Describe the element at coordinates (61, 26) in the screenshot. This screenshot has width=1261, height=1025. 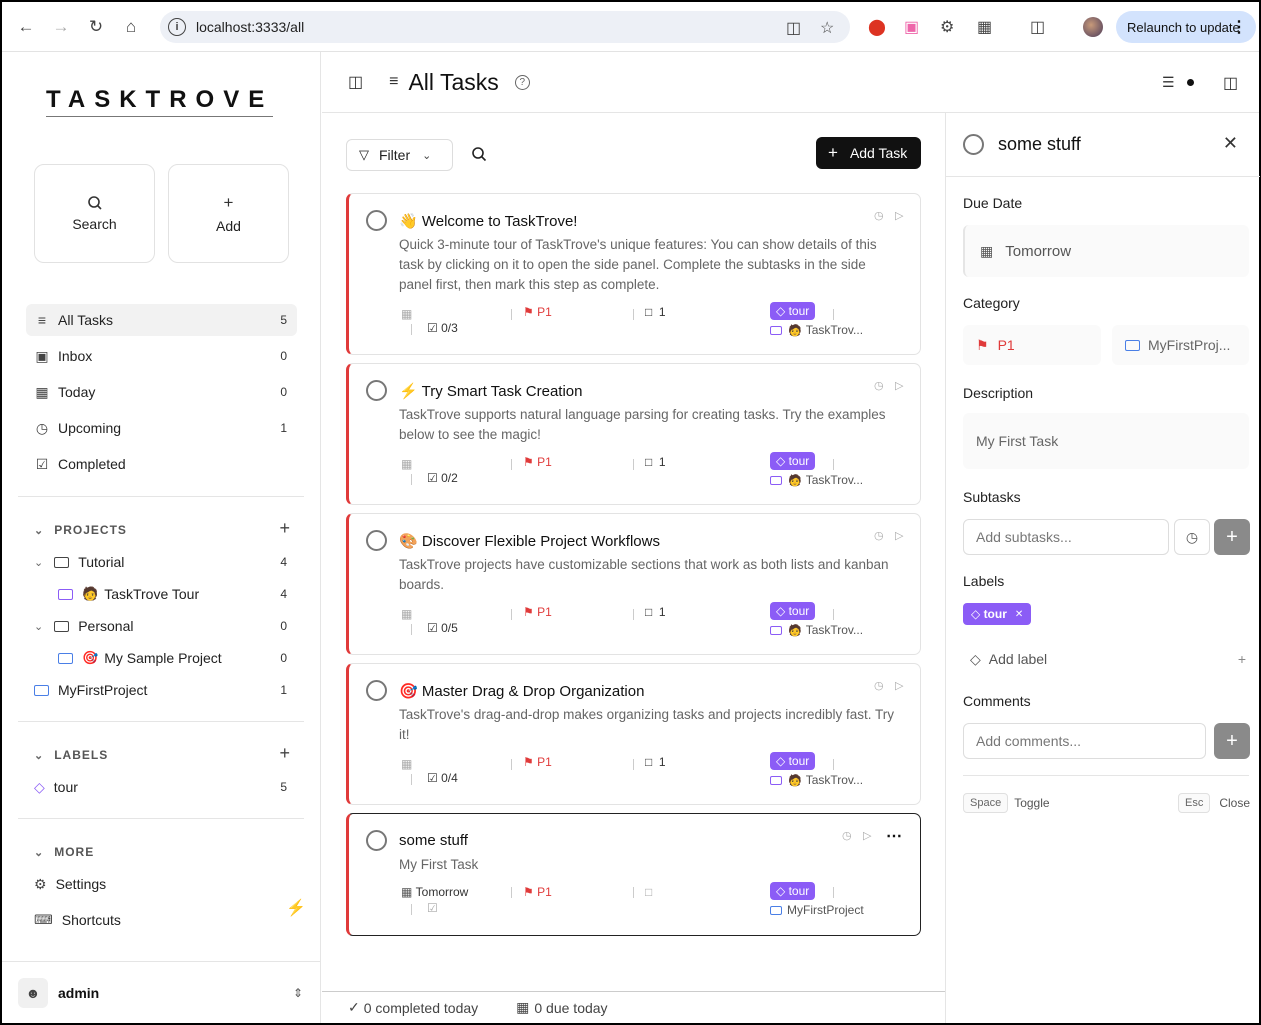
I see `forward-icon: →` at that location.